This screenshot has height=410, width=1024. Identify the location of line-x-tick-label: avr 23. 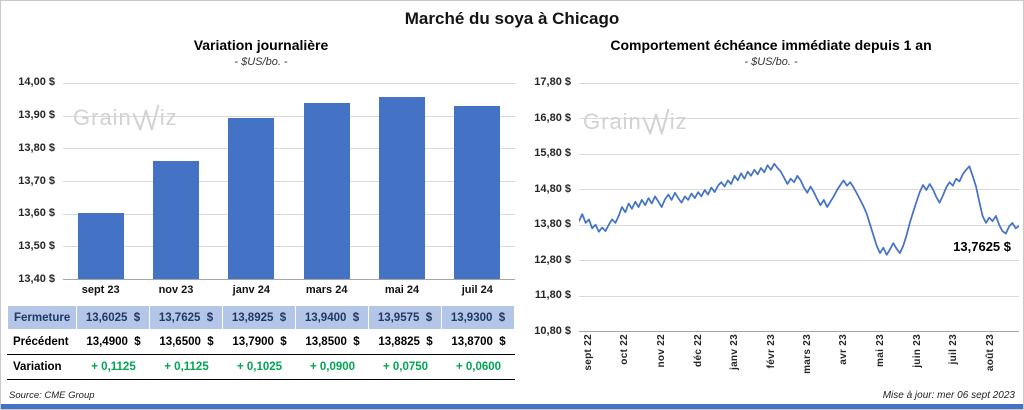
(844, 349).